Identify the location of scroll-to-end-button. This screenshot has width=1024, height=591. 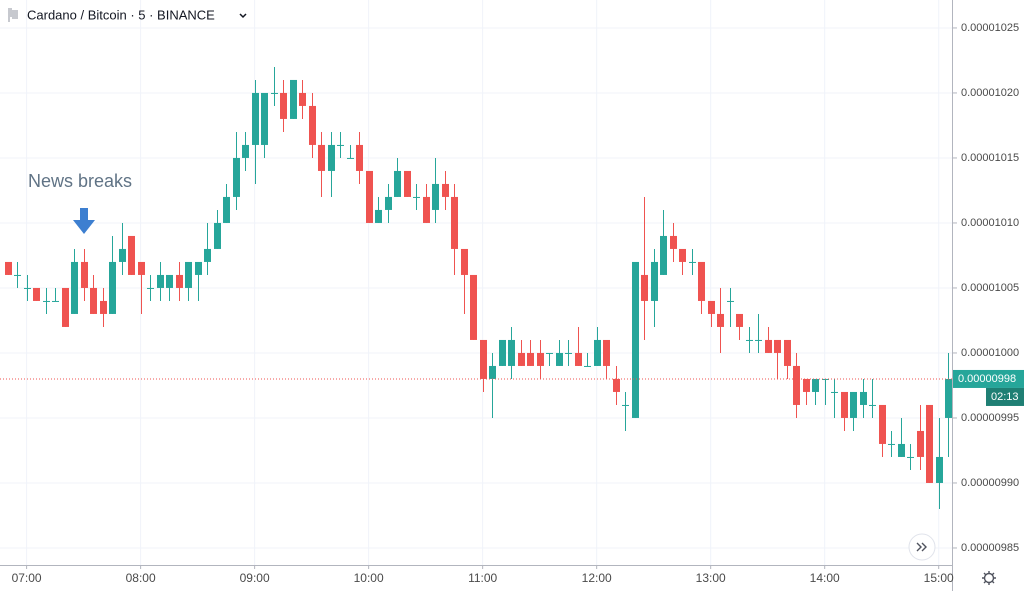
(922, 547).